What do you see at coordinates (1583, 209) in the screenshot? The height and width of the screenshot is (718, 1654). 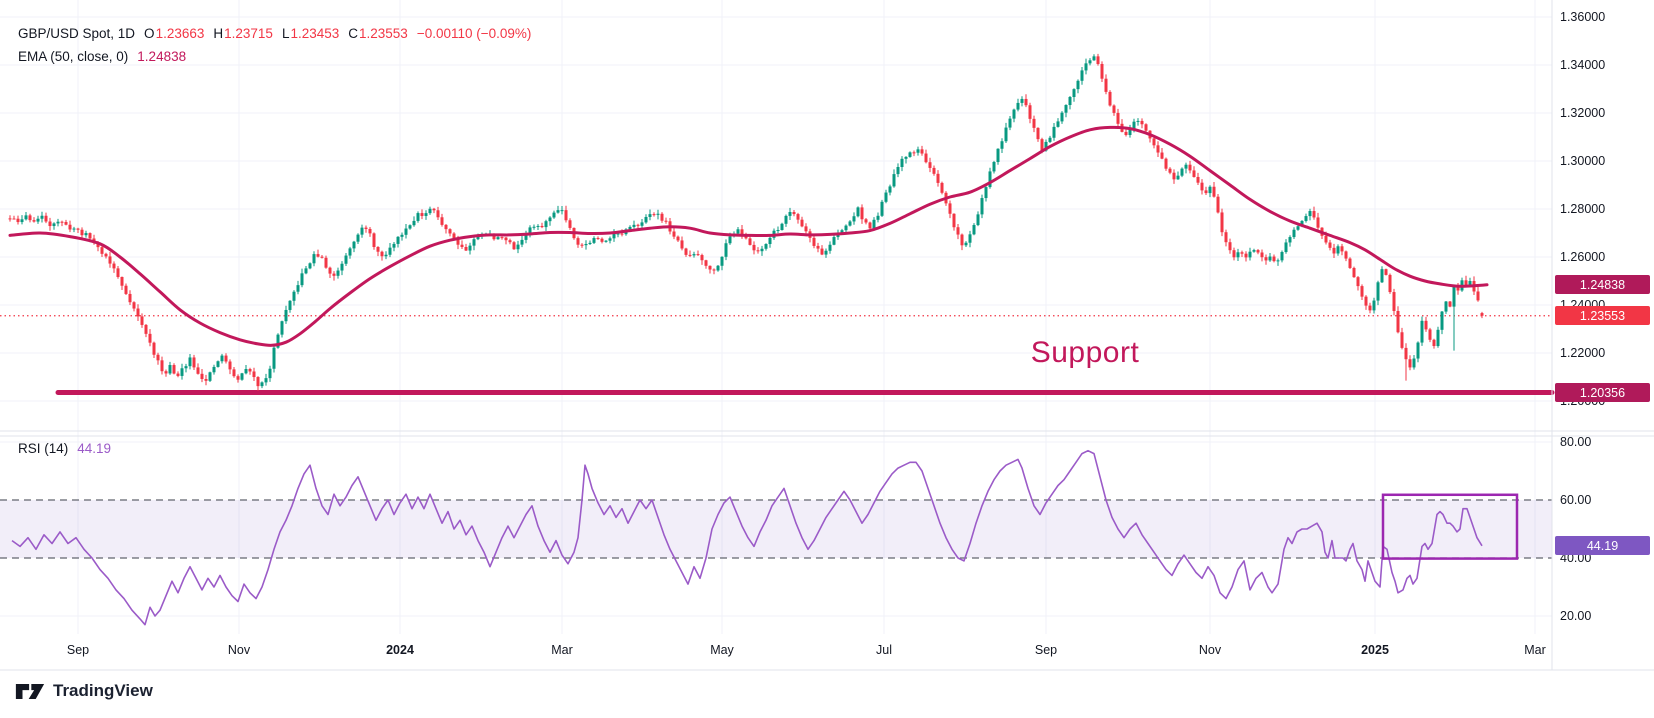 I see `price-tick-label: 1.28000` at bounding box center [1583, 209].